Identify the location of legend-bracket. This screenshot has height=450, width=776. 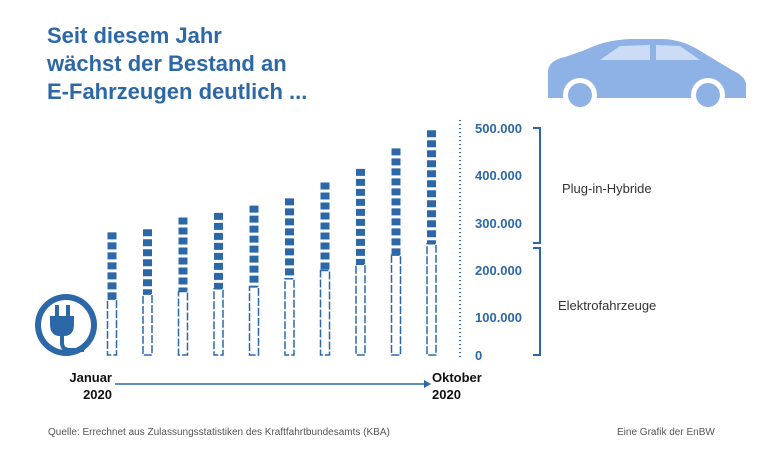
(537, 241).